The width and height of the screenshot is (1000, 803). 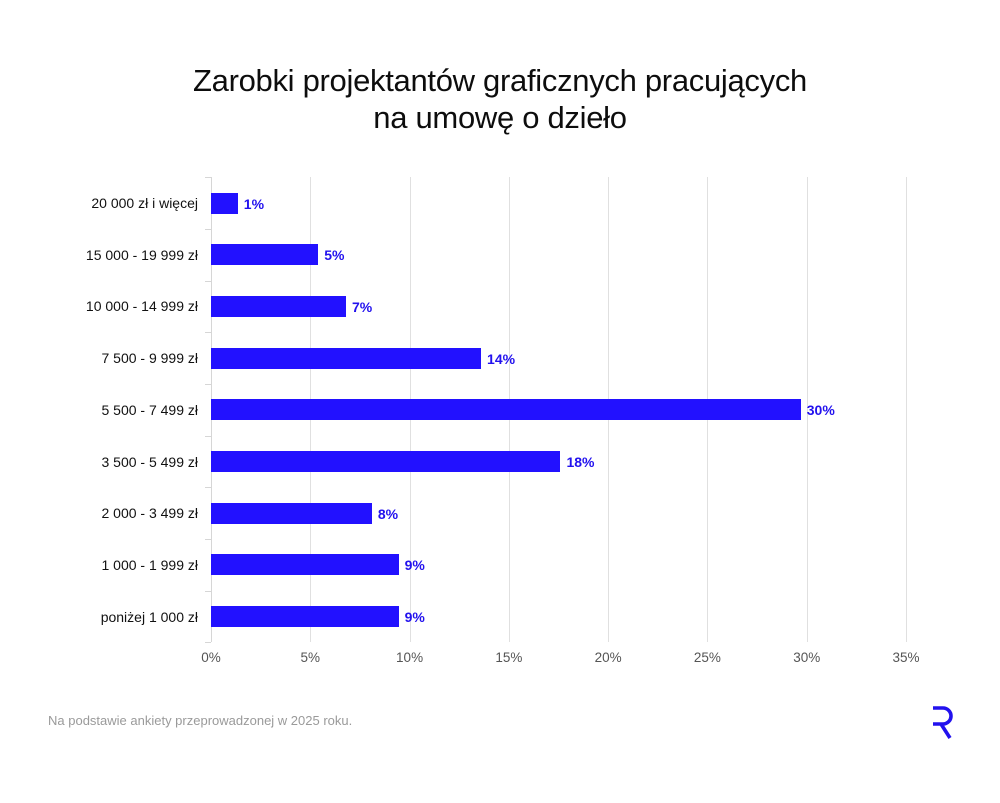 I want to click on category-label: 10 000 - 14 999 zł, so click(x=141, y=306).